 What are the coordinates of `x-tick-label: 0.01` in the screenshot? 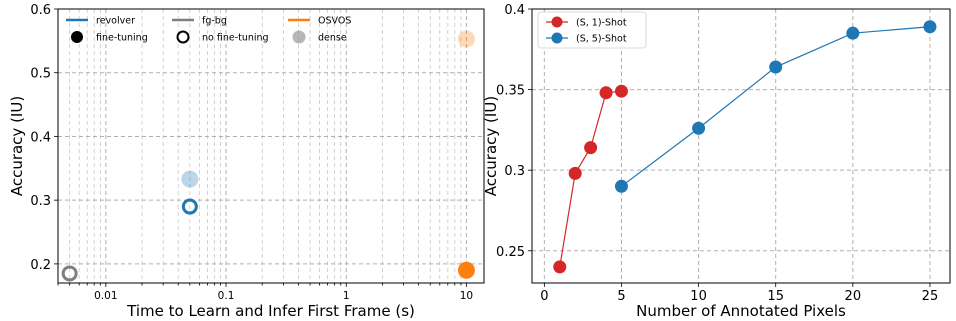 It's located at (105, 296).